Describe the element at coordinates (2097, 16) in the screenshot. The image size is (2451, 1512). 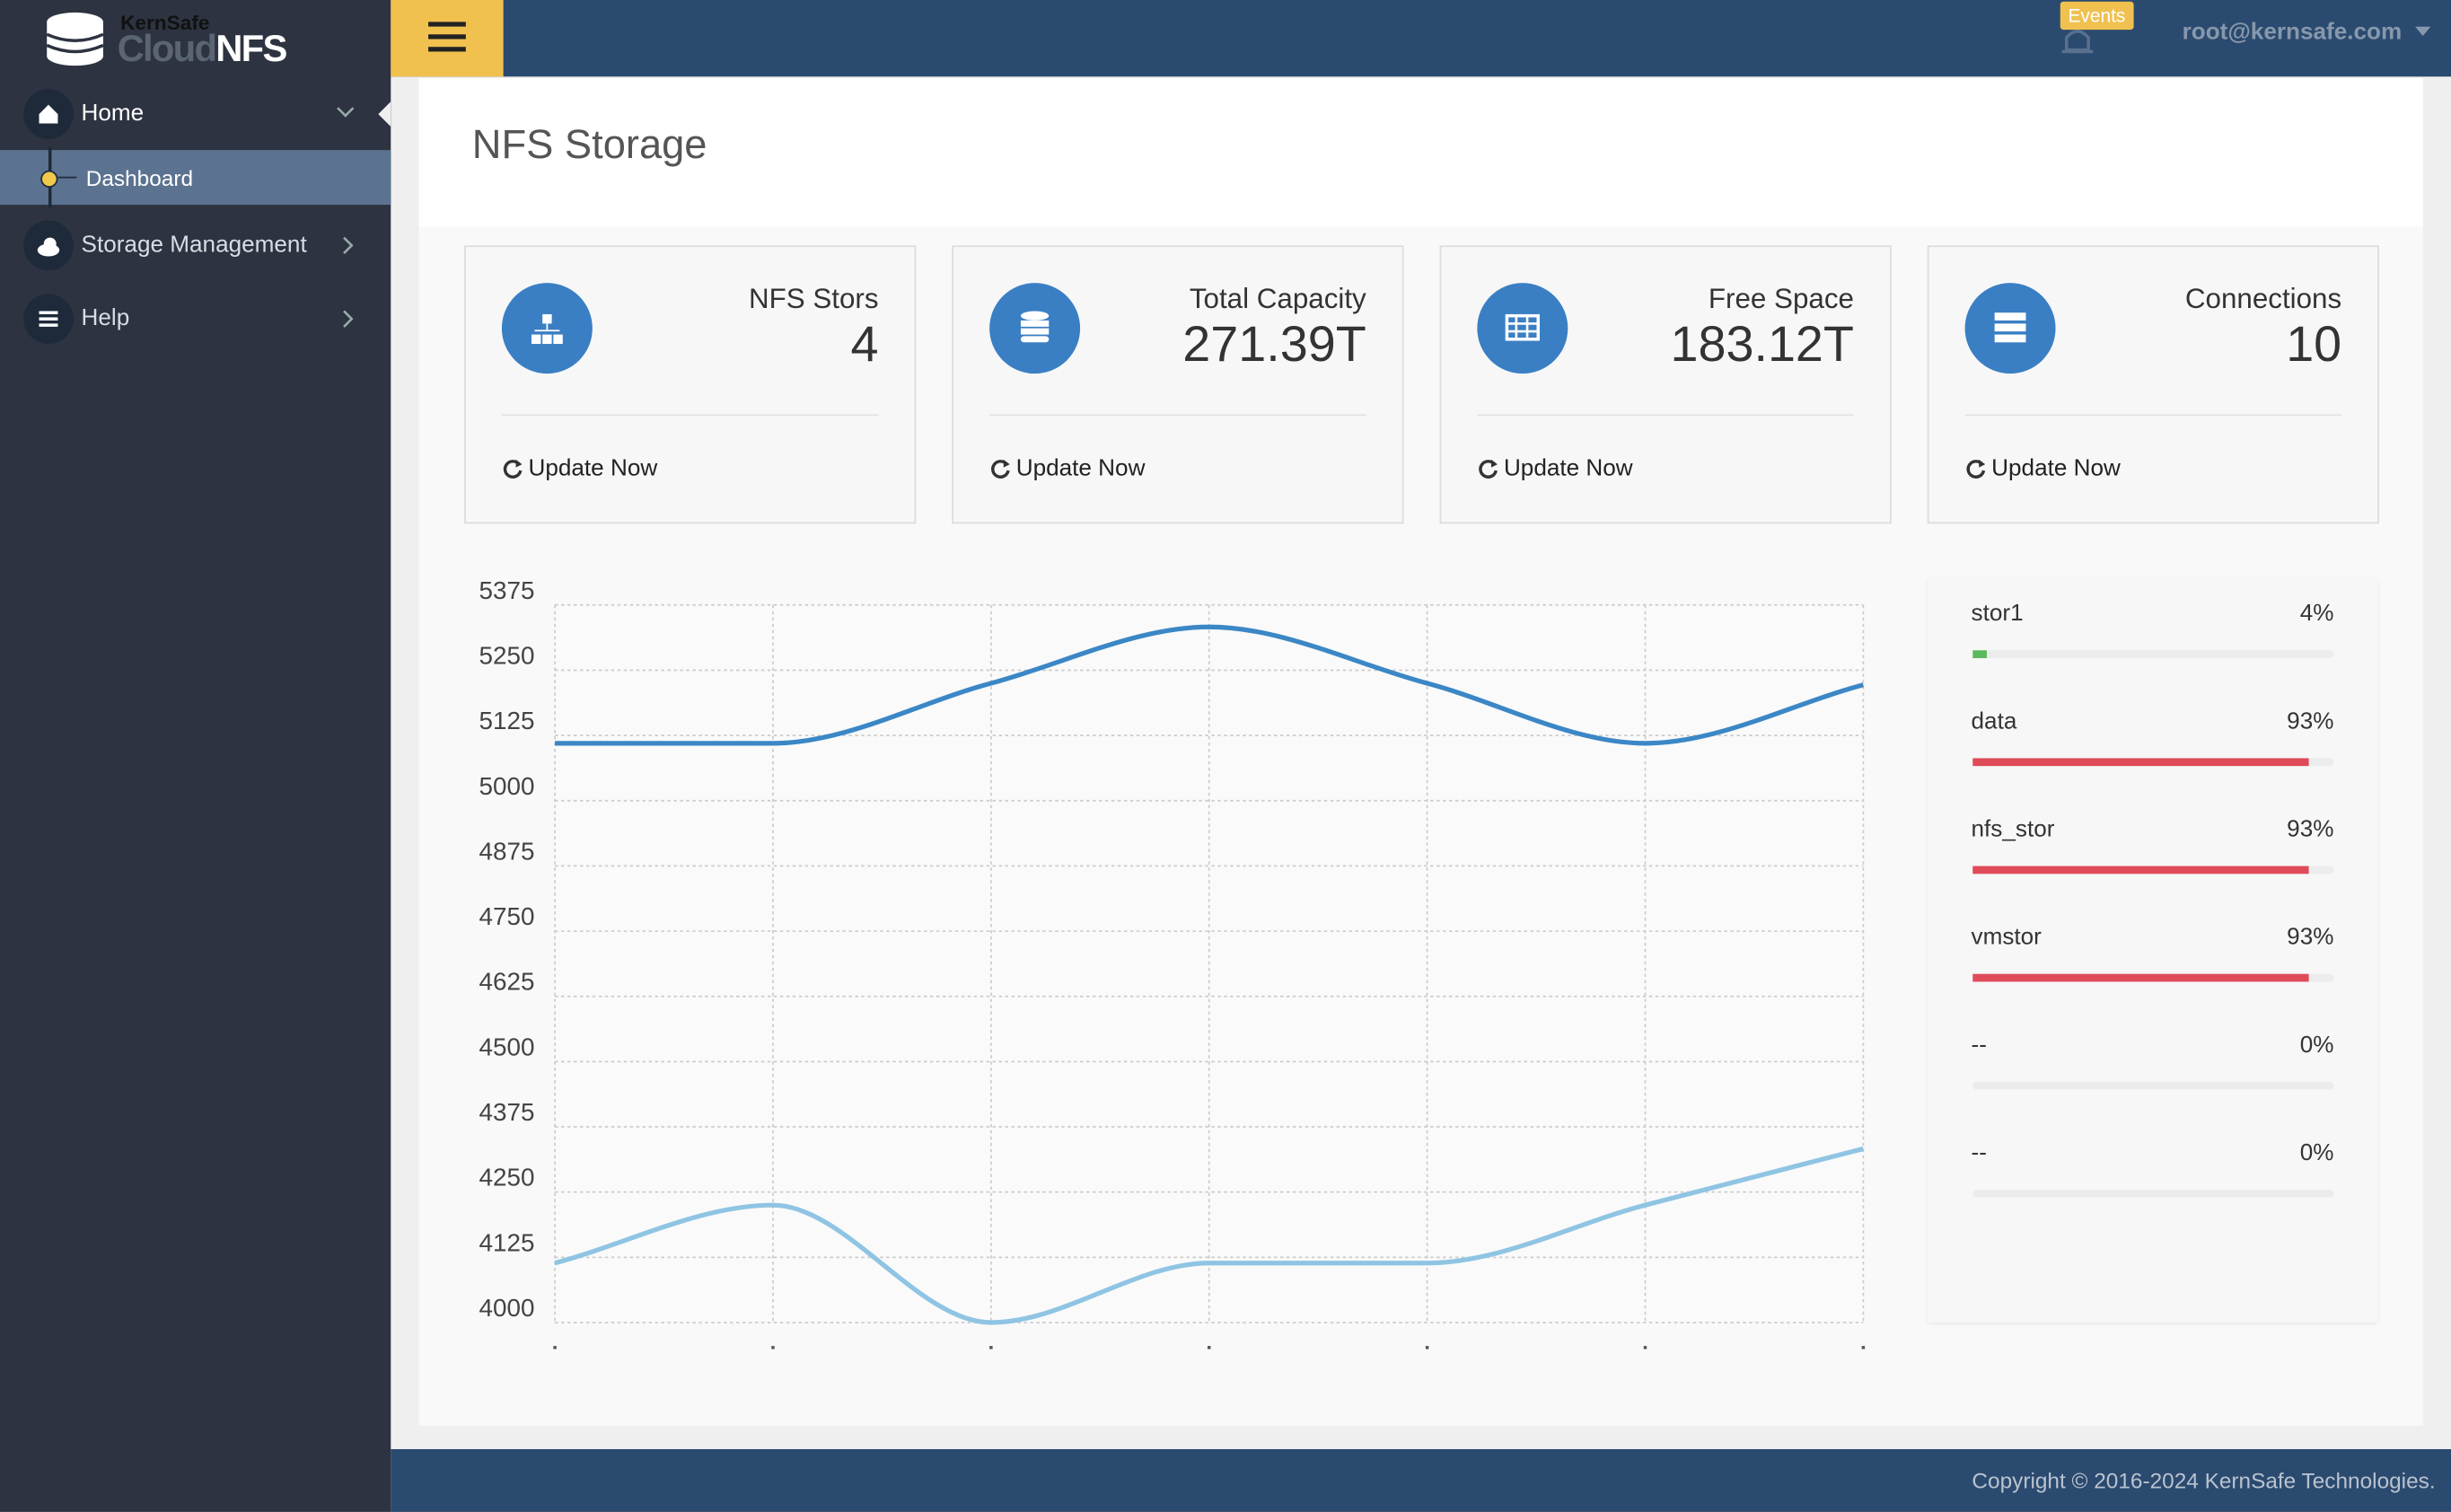
I see `events-badge: Events` at that location.